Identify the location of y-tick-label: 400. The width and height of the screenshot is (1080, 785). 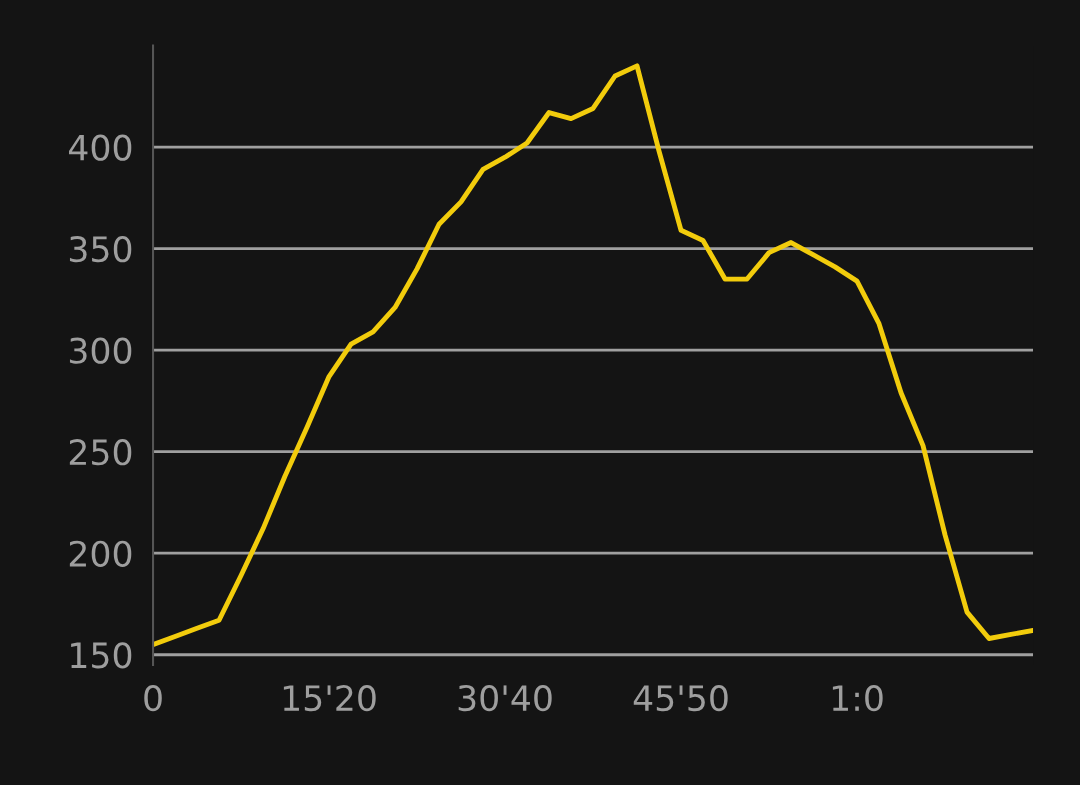
(100, 147).